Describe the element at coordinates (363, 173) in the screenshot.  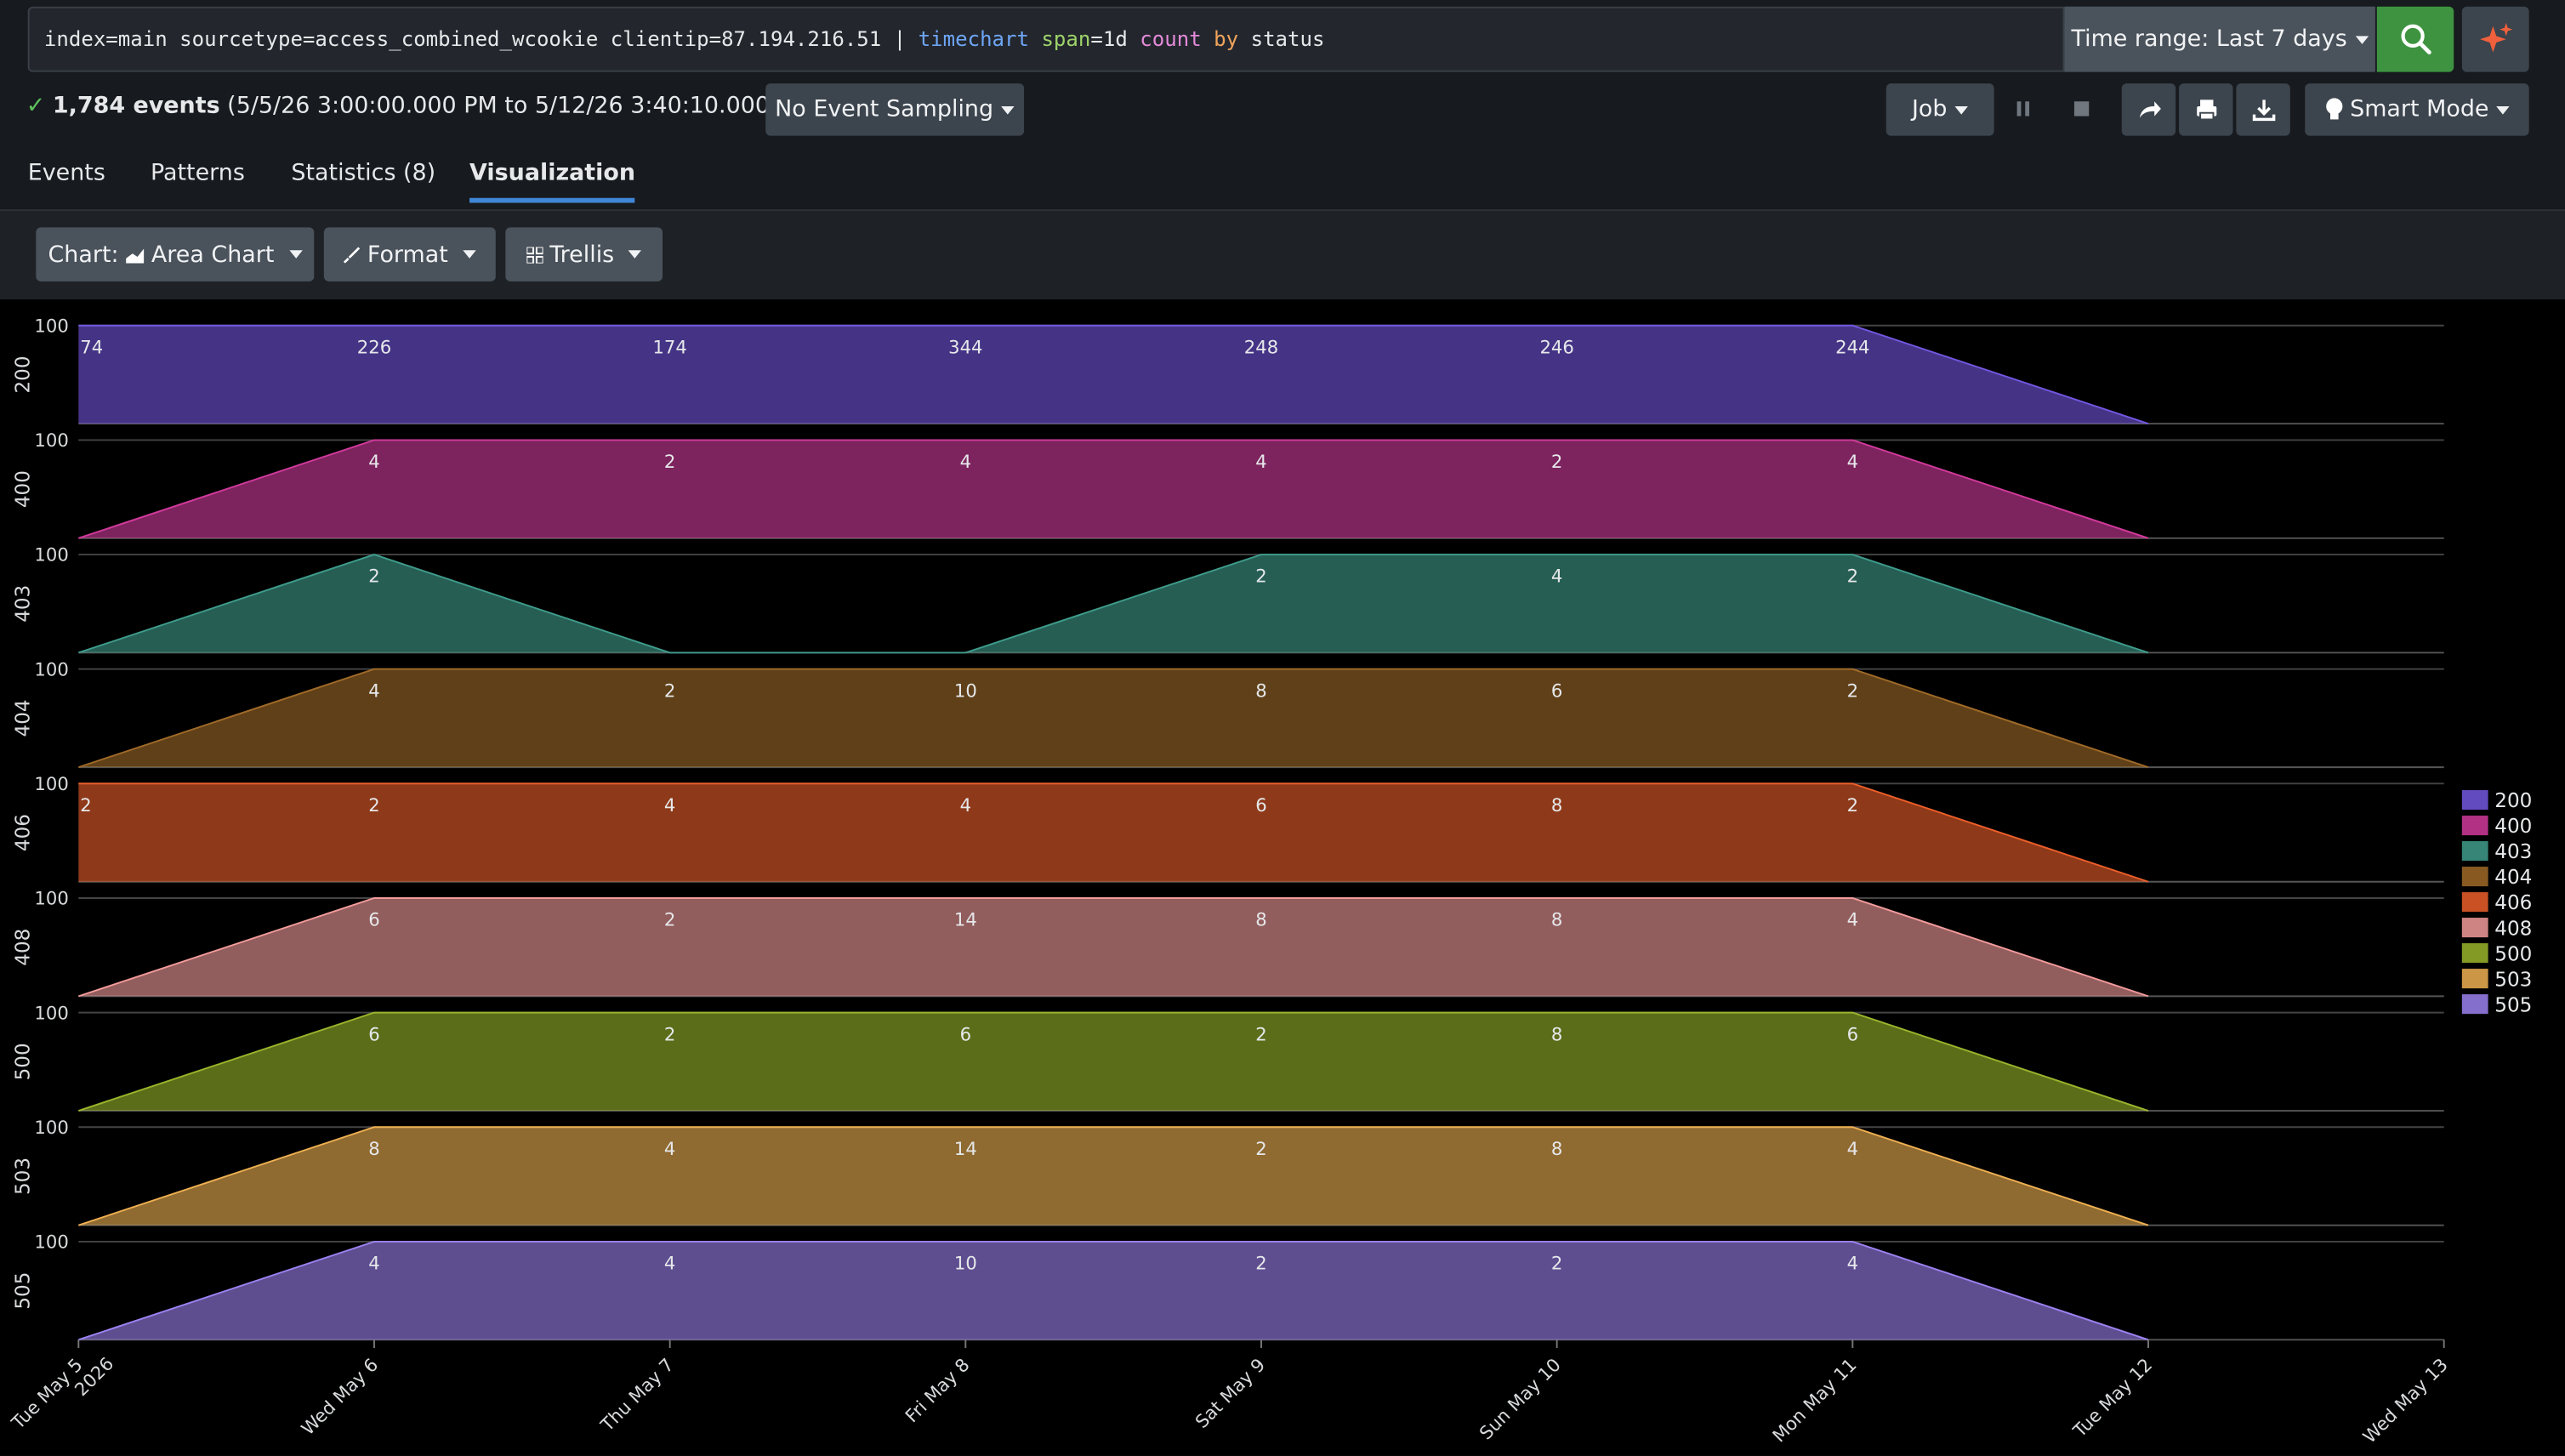
I see `tab: Statistics (8)` at that location.